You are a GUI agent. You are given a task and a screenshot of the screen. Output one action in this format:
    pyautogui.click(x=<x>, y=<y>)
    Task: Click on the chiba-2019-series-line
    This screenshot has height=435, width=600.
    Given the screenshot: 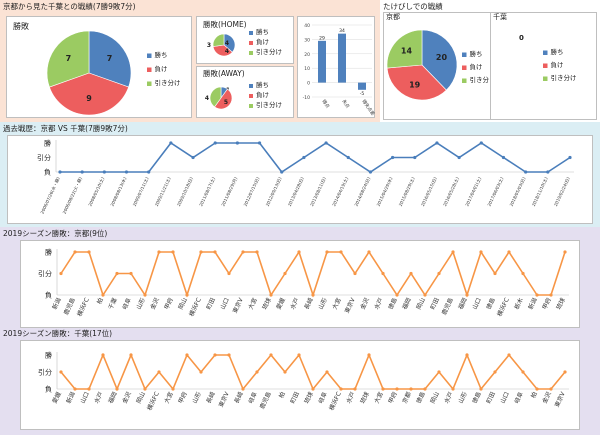 What is the action you would take?
    pyautogui.click(x=313, y=372)
    